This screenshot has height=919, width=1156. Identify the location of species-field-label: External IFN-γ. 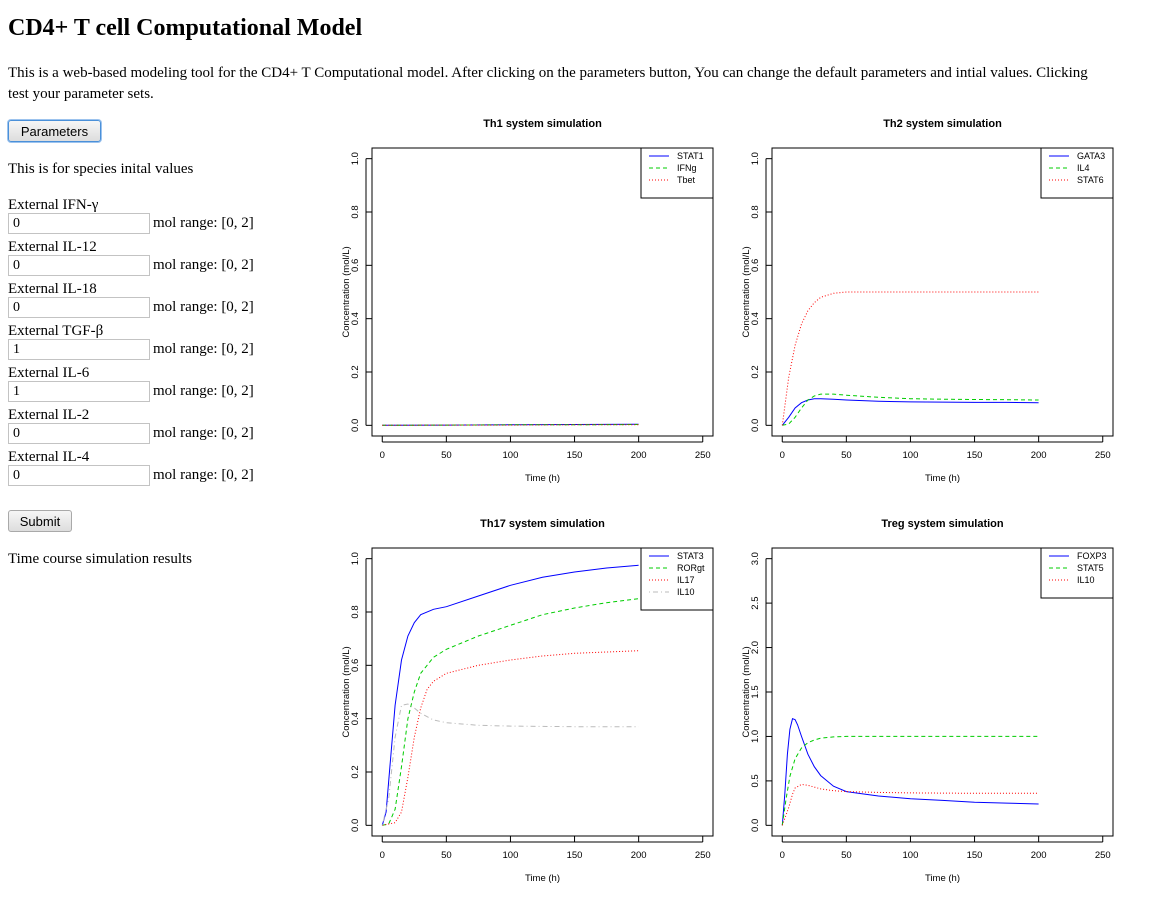
(53, 205).